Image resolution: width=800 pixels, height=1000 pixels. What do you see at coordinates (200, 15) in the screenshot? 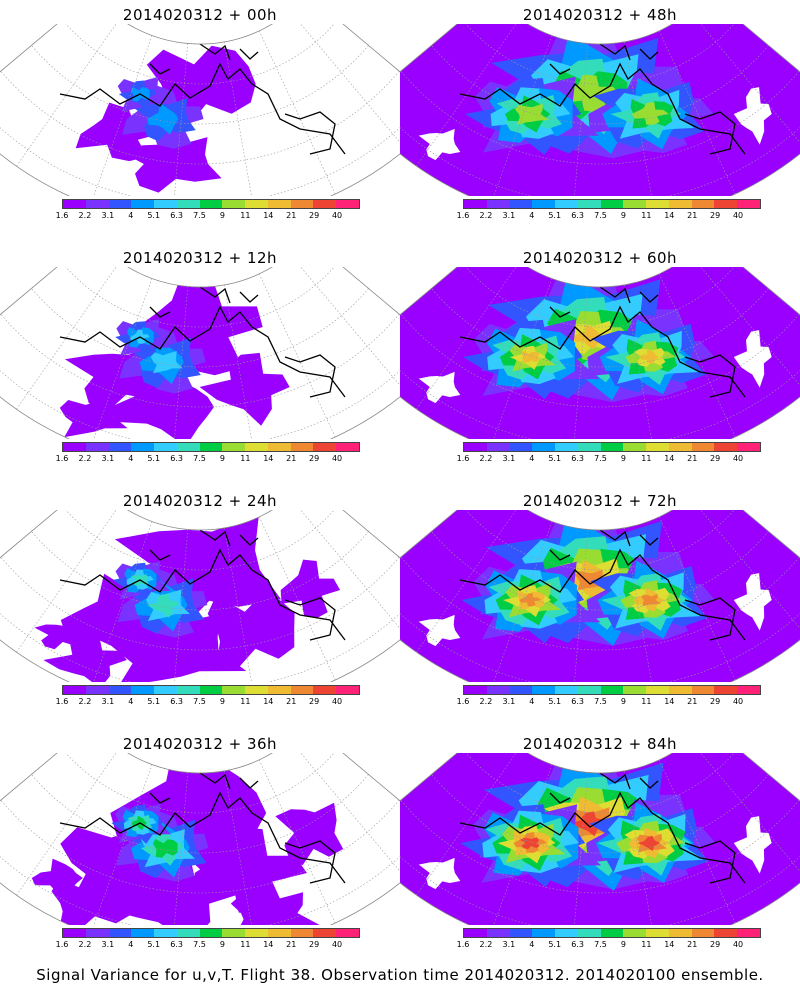
I see `panel-title: 2014020312 + 00h` at bounding box center [200, 15].